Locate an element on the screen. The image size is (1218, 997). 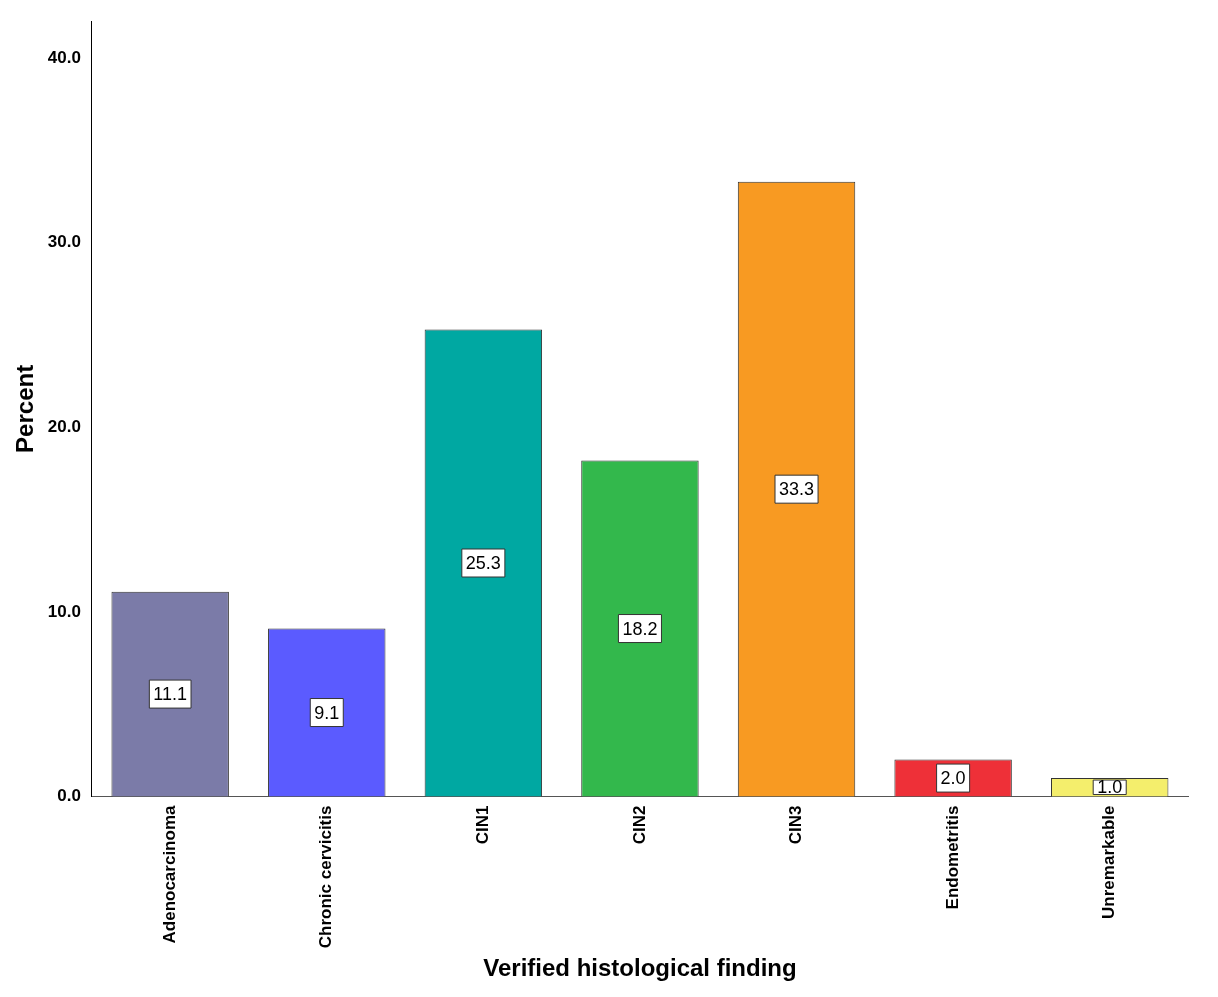
x-axis-title: Verified histological finding is located at coordinates (640, 968).